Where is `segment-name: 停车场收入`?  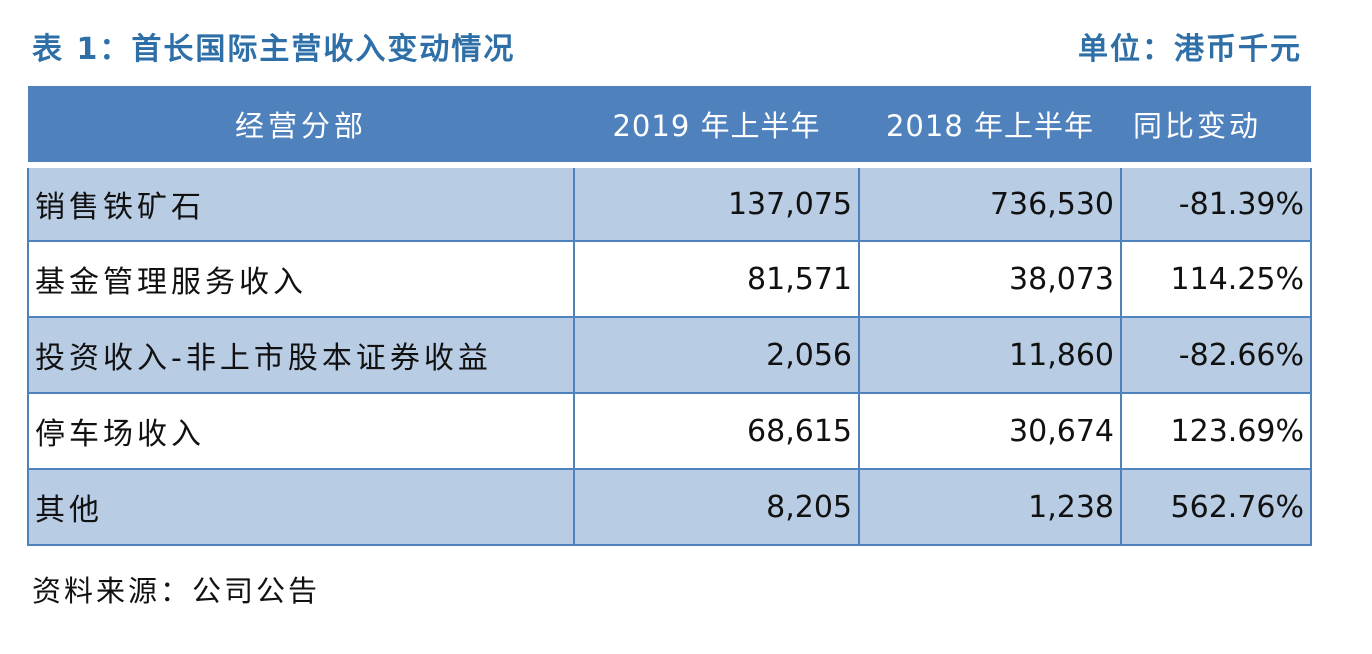 segment-name: 停车场收入 is located at coordinates (301, 431).